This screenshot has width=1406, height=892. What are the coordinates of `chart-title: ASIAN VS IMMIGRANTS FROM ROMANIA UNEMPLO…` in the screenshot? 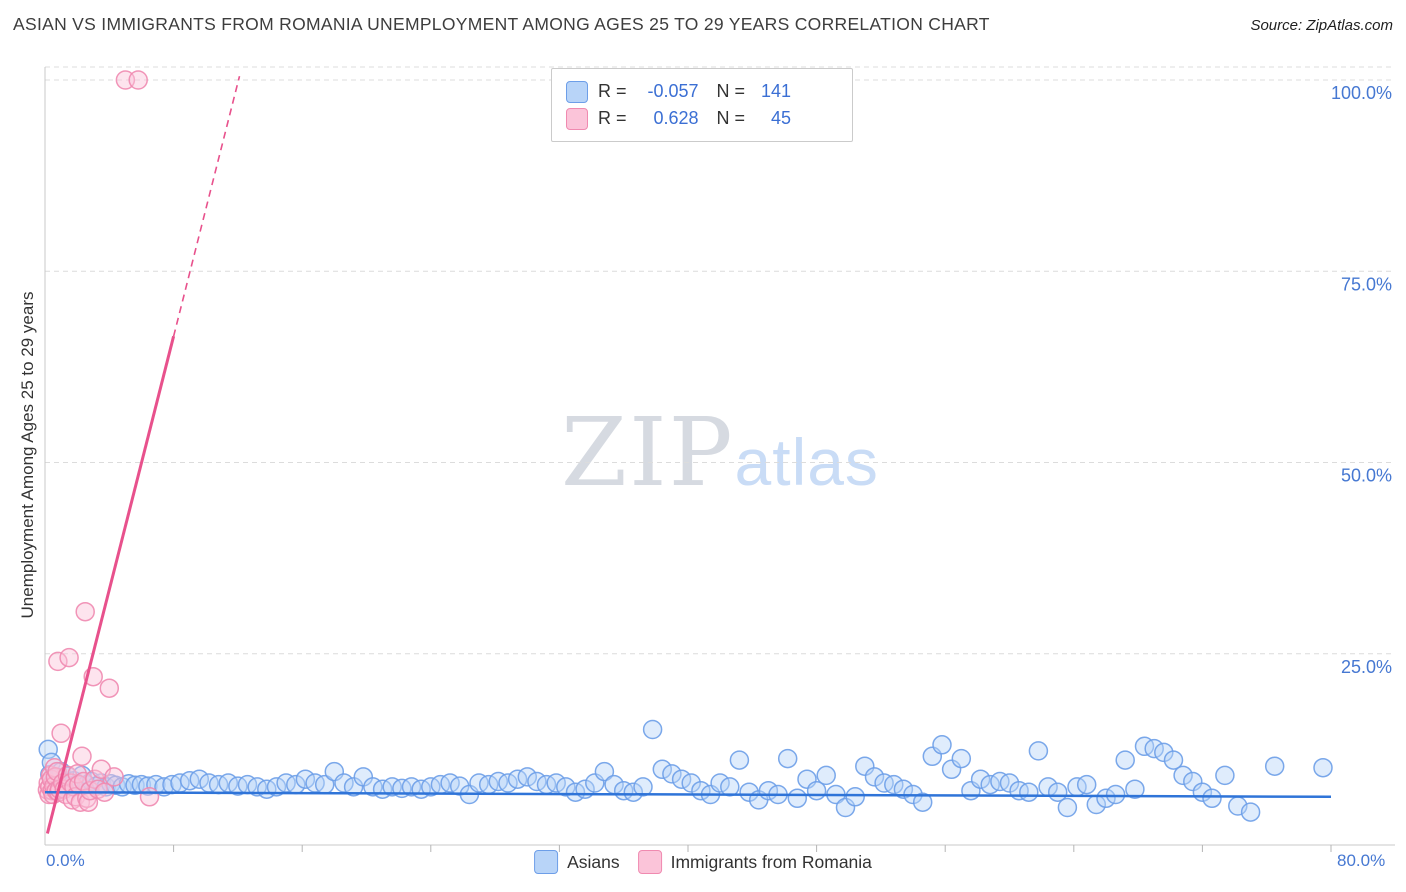 It's located at (501, 24).